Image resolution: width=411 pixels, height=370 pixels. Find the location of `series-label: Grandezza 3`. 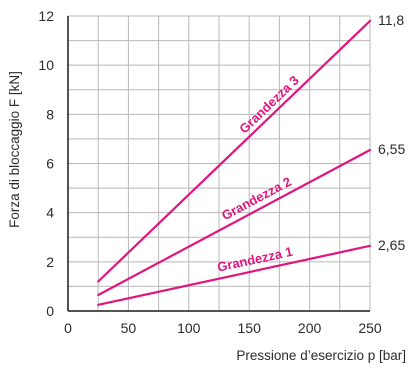

series-label: Grandezza 3 is located at coordinates (269, 105).